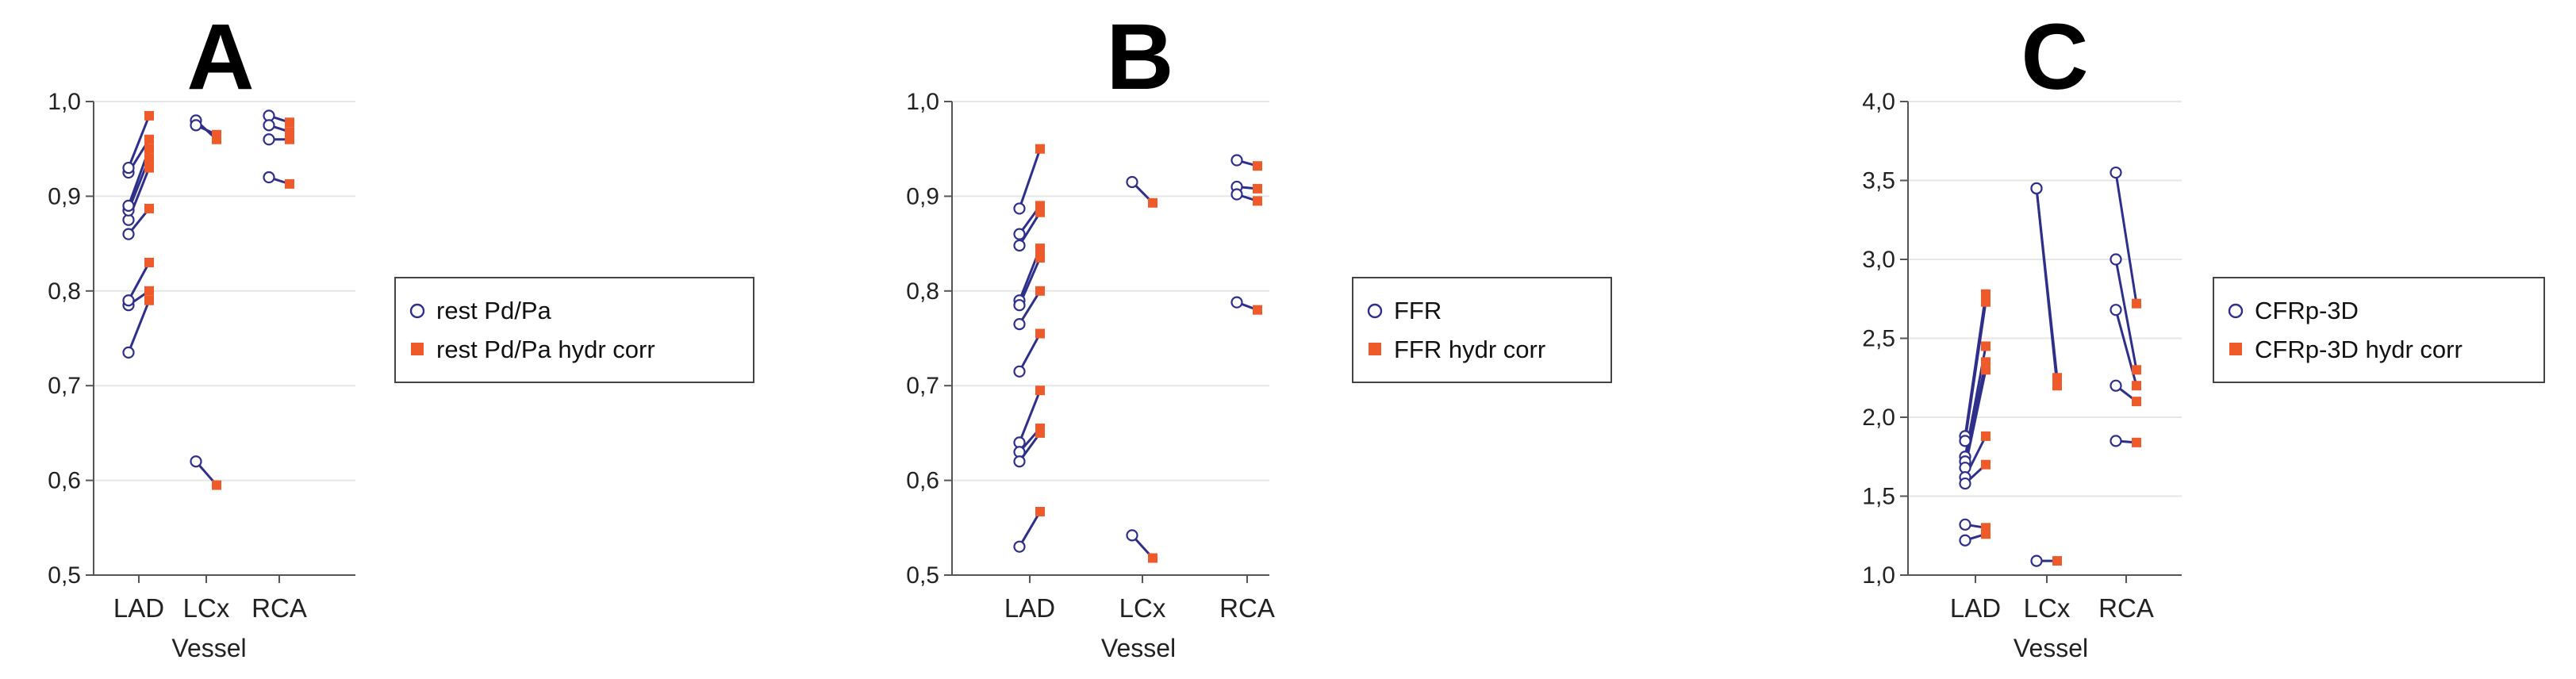 The height and width of the screenshot is (679, 2576). What do you see at coordinates (417, 311) in the screenshot?
I see `legend-marker-before` at bounding box center [417, 311].